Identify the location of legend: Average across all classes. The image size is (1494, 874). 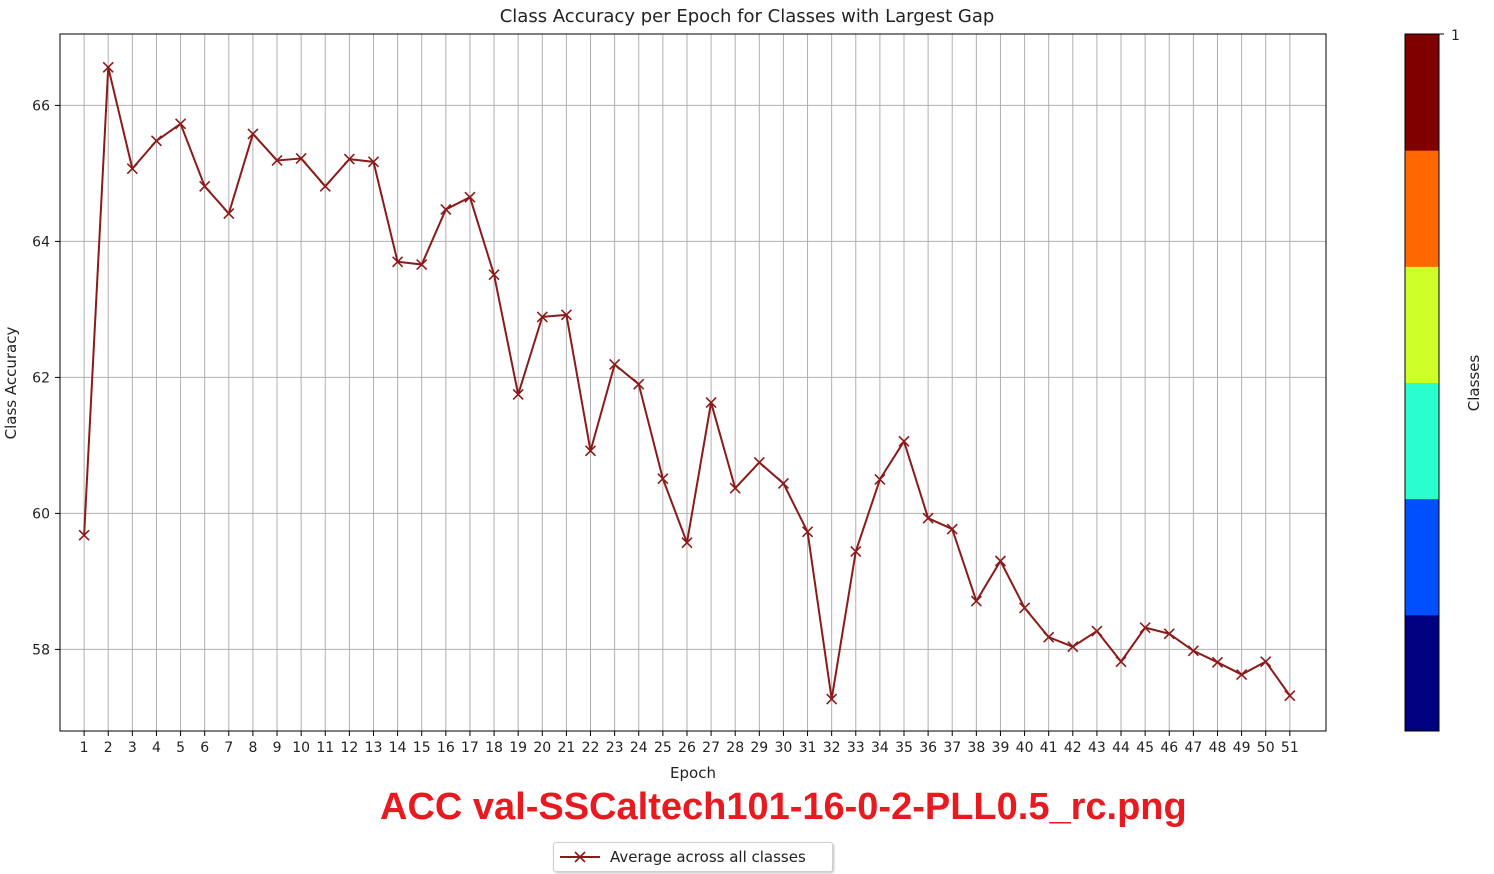
(693, 857).